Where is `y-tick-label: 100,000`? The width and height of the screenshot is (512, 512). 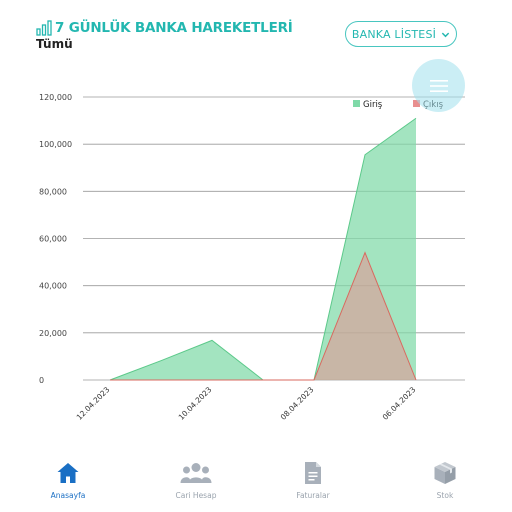
y-tick-label: 100,000 is located at coordinates (55, 144).